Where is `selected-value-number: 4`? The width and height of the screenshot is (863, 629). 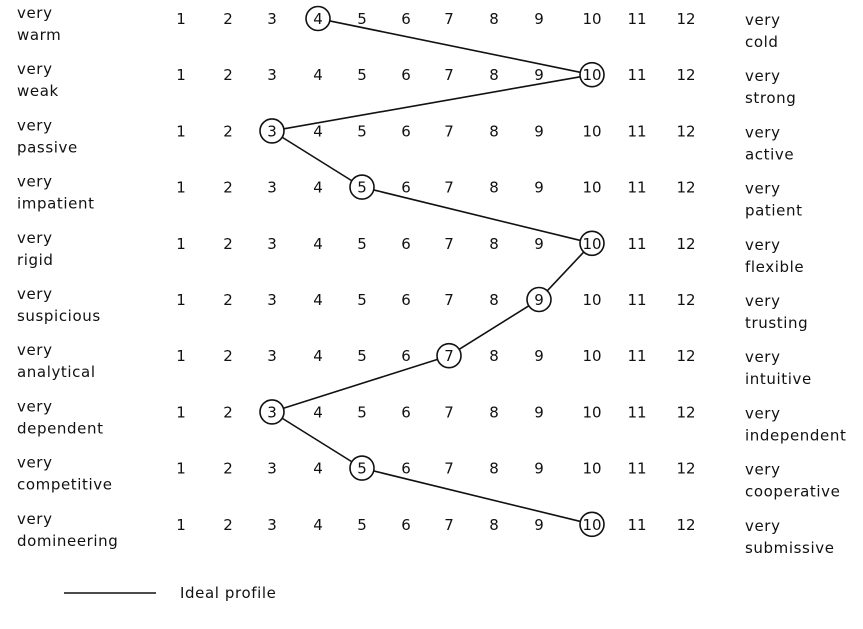
selected-value-number: 4 is located at coordinates (318, 19).